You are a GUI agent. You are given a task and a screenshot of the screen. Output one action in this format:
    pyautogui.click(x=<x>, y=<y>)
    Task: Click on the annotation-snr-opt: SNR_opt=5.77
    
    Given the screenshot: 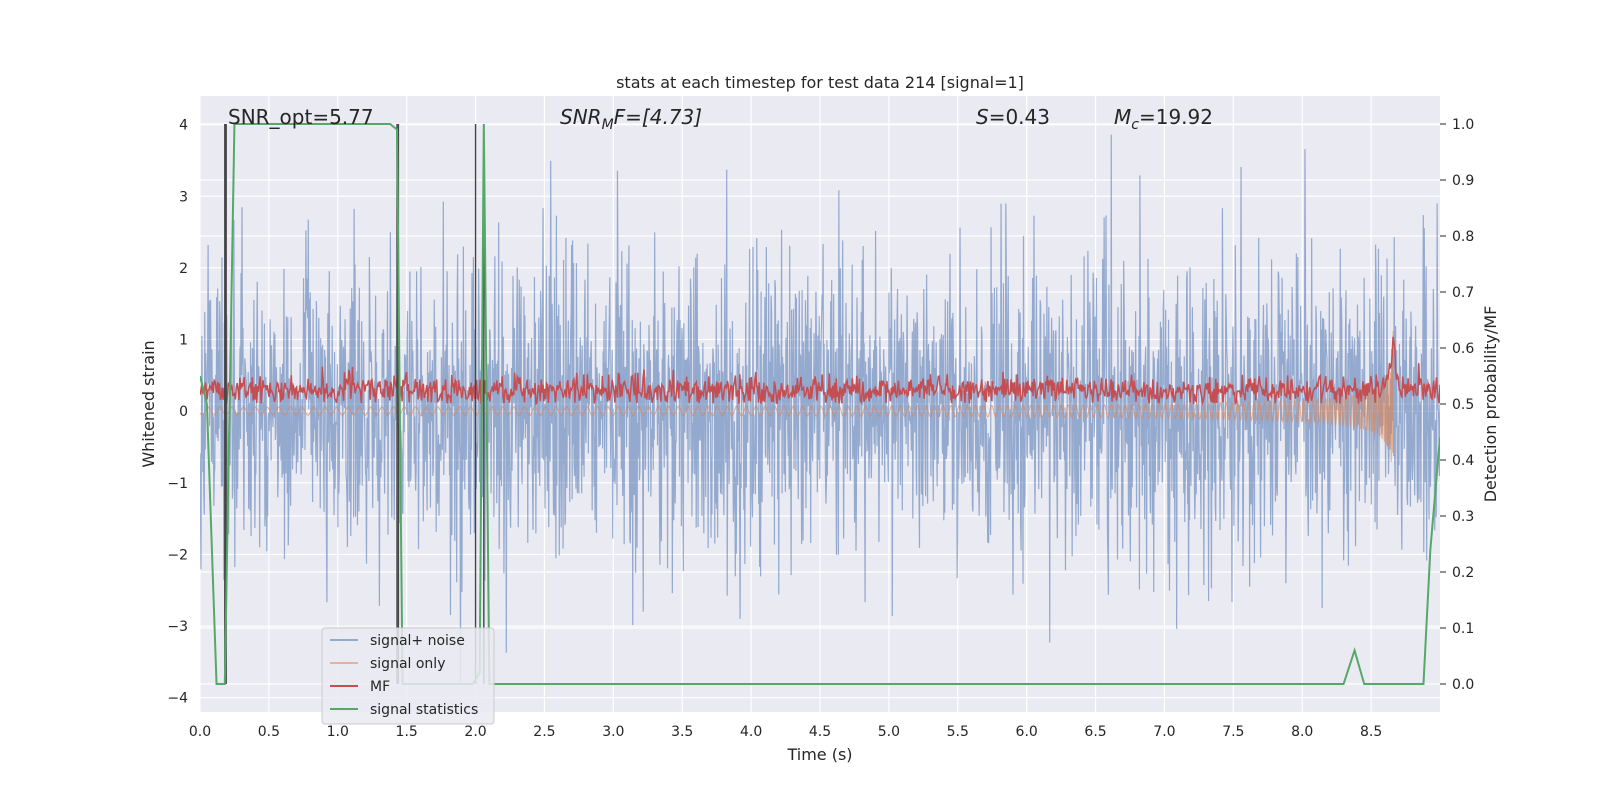 What is the action you would take?
    pyautogui.click(x=301, y=117)
    